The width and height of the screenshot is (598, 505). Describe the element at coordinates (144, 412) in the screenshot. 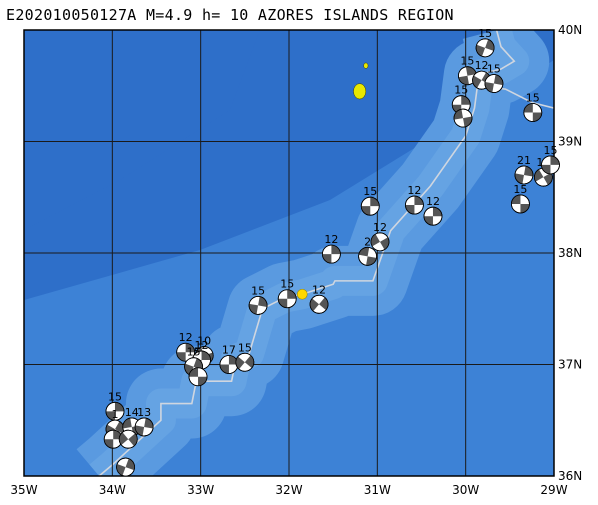

I see `depth-label: 13` at that location.